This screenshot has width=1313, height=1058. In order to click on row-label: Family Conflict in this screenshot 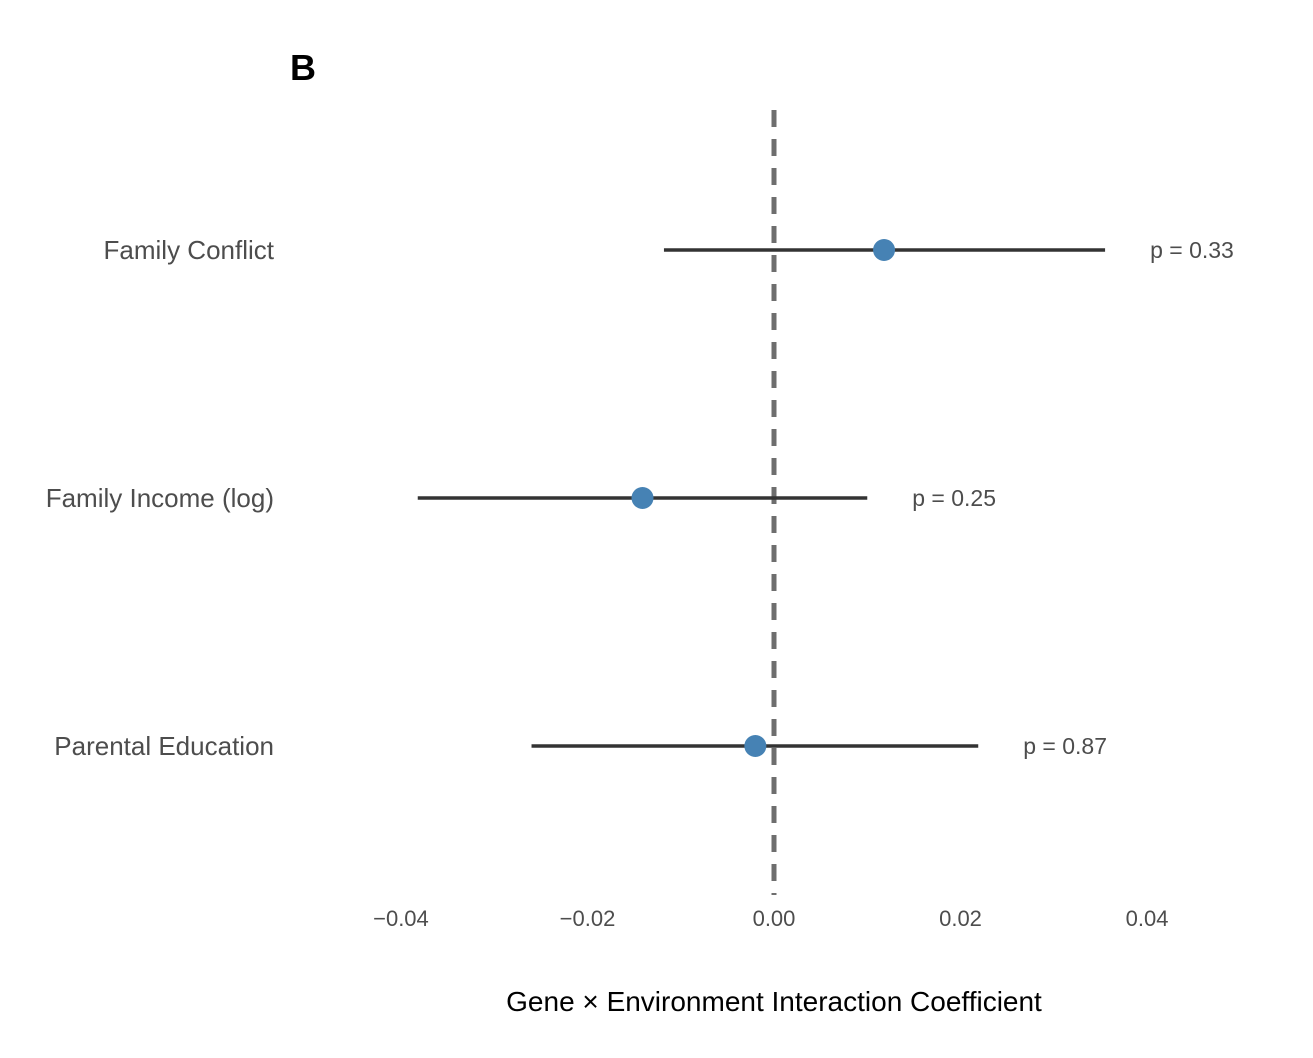, I will do `click(189, 250)`.